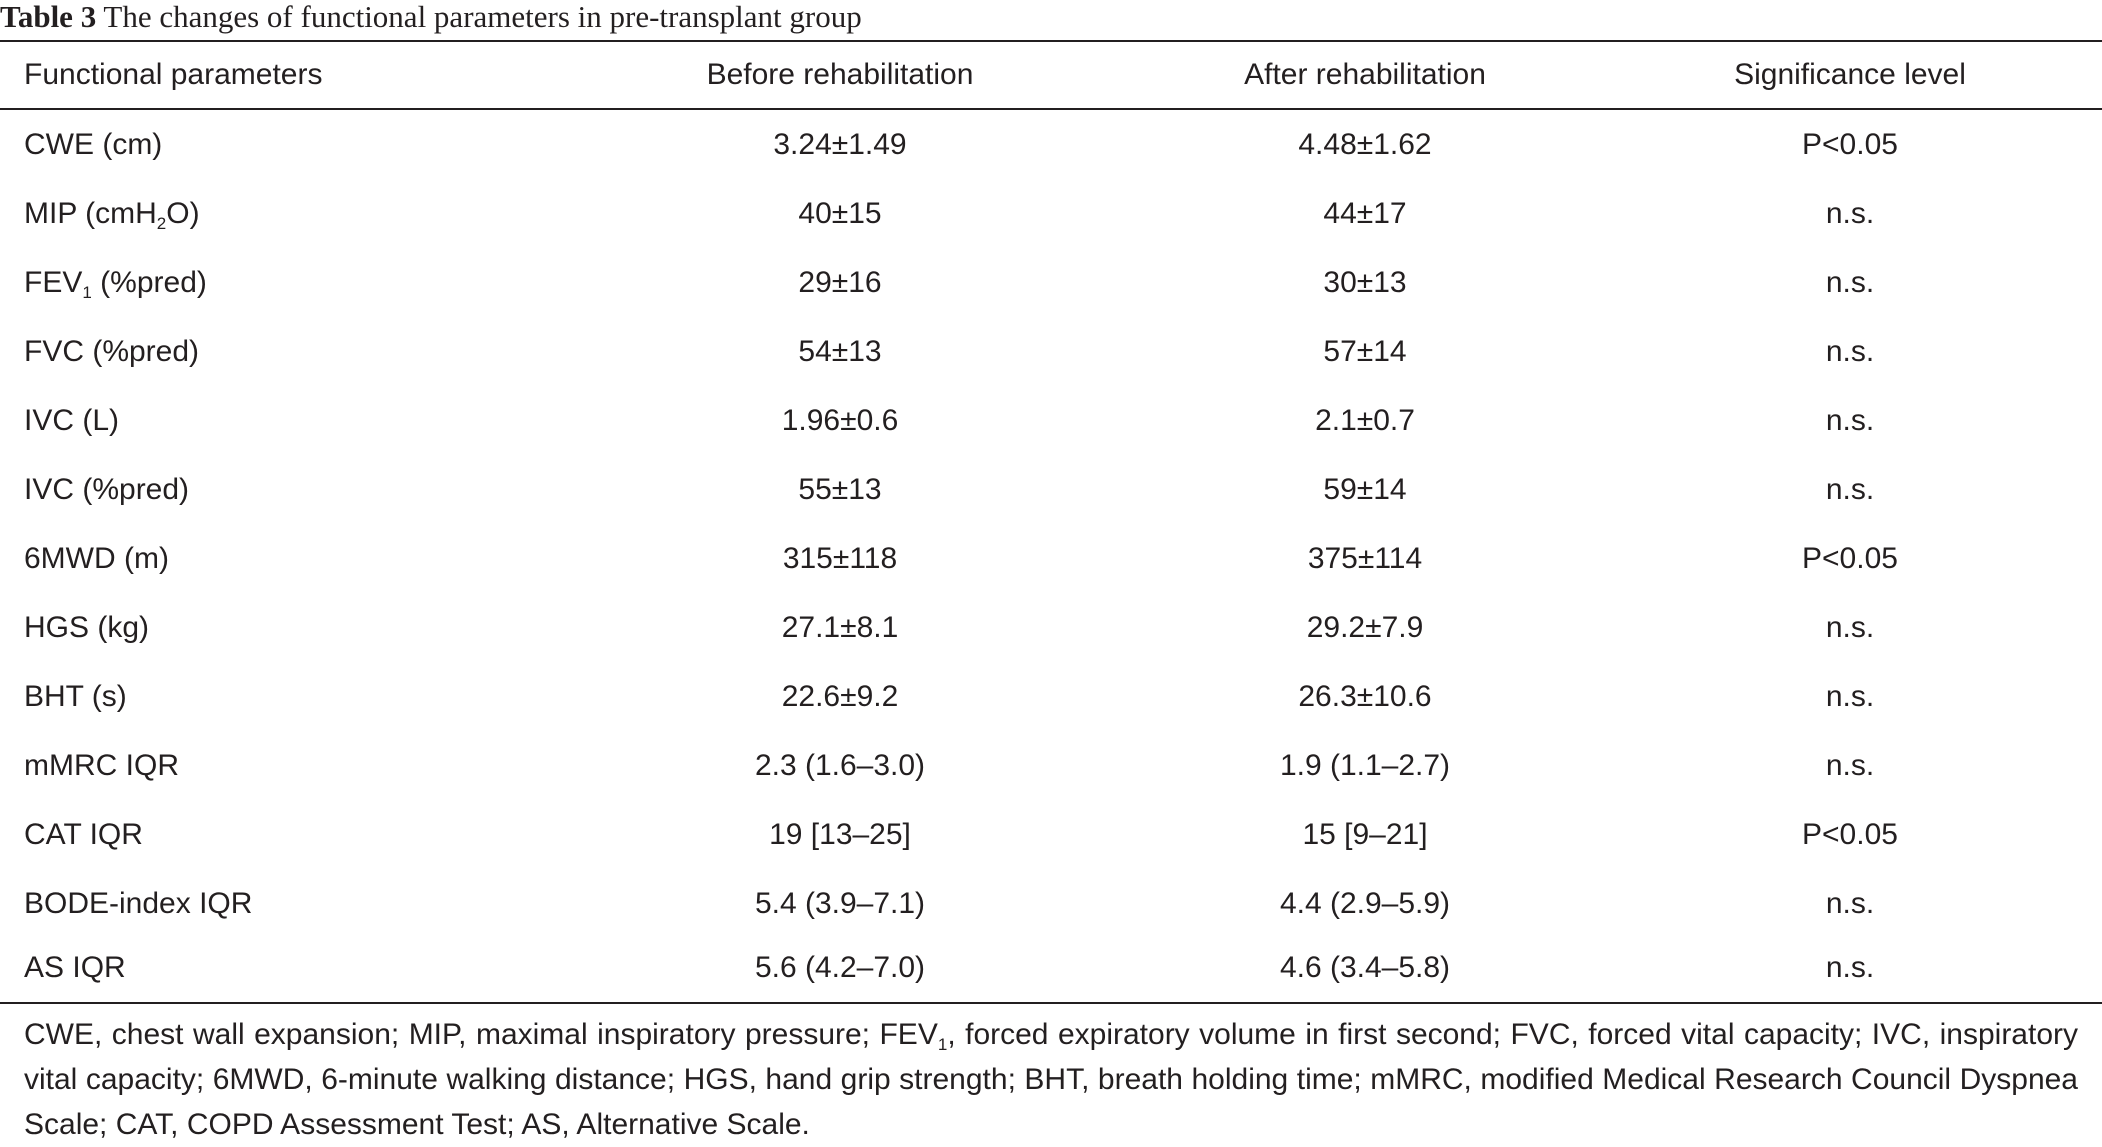 This screenshot has height=1147, width=2102. What do you see at coordinates (1051, 213) in the screenshot?
I see `table-row: MIP (cmH2O) 40±15 44±17 n.s.` at bounding box center [1051, 213].